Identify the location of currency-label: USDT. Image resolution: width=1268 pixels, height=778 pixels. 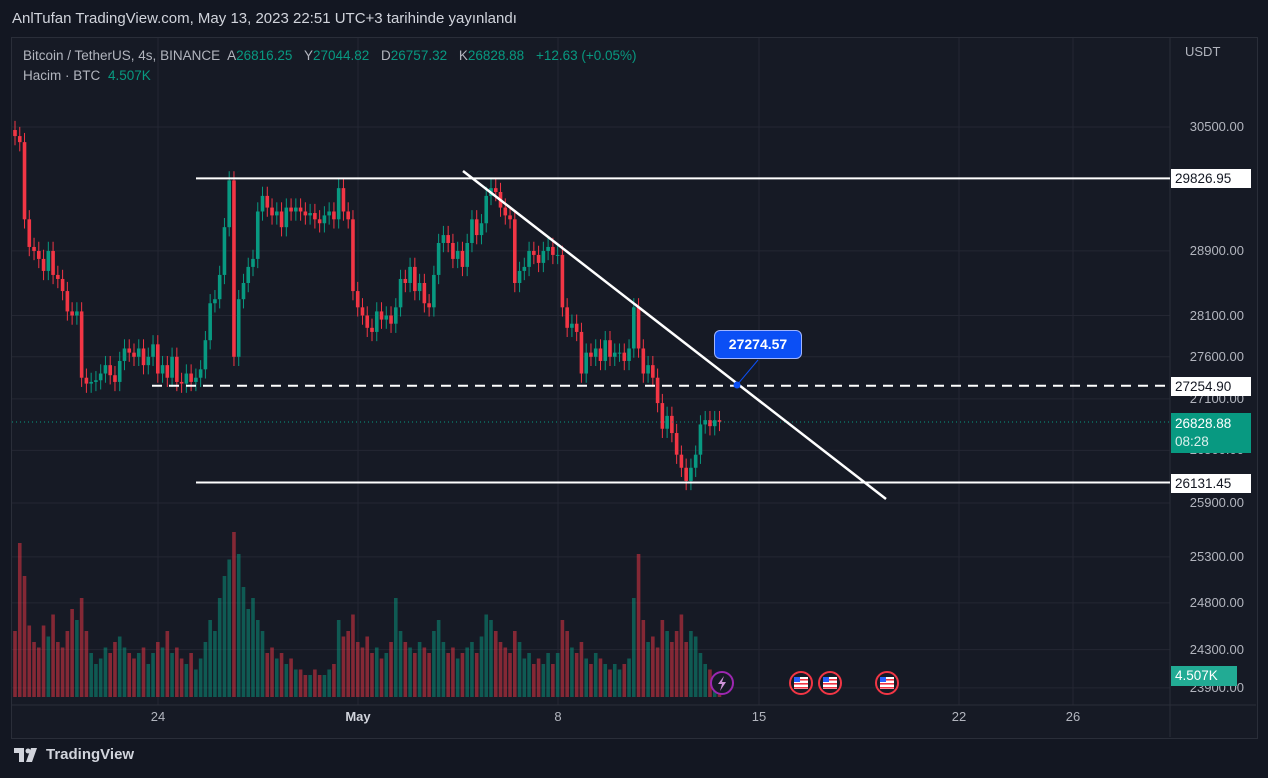
(1203, 51).